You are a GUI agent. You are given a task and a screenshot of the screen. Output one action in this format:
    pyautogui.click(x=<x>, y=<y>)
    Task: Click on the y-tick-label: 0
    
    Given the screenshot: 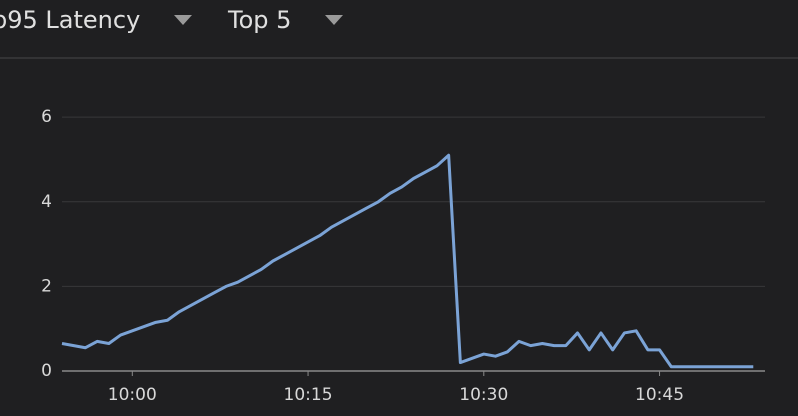 What is the action you would take?
    pyautogui.click(x=46, y=371)
    